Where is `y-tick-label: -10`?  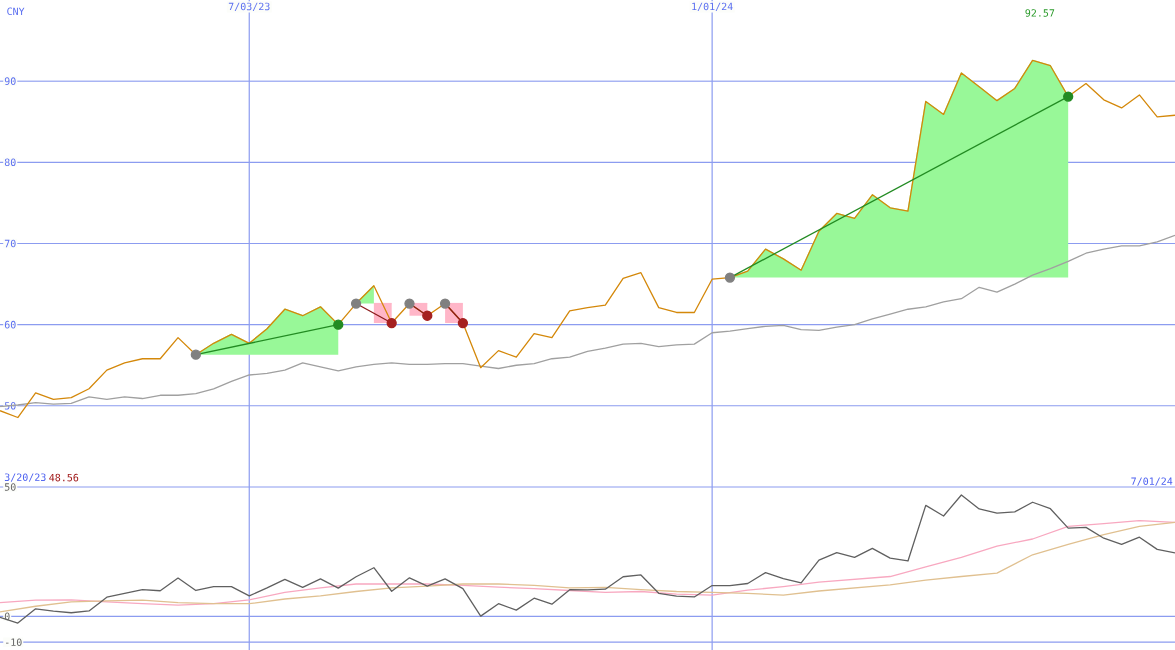 y-tick-label: -10 is located at coordinates (13, 642).